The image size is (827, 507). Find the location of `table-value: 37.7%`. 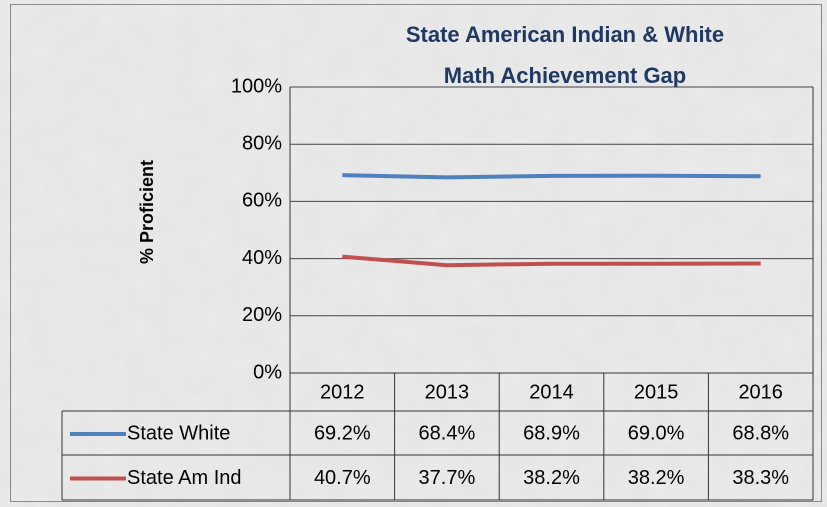

table-value: 37.7% is located at coordinates (447, 478).